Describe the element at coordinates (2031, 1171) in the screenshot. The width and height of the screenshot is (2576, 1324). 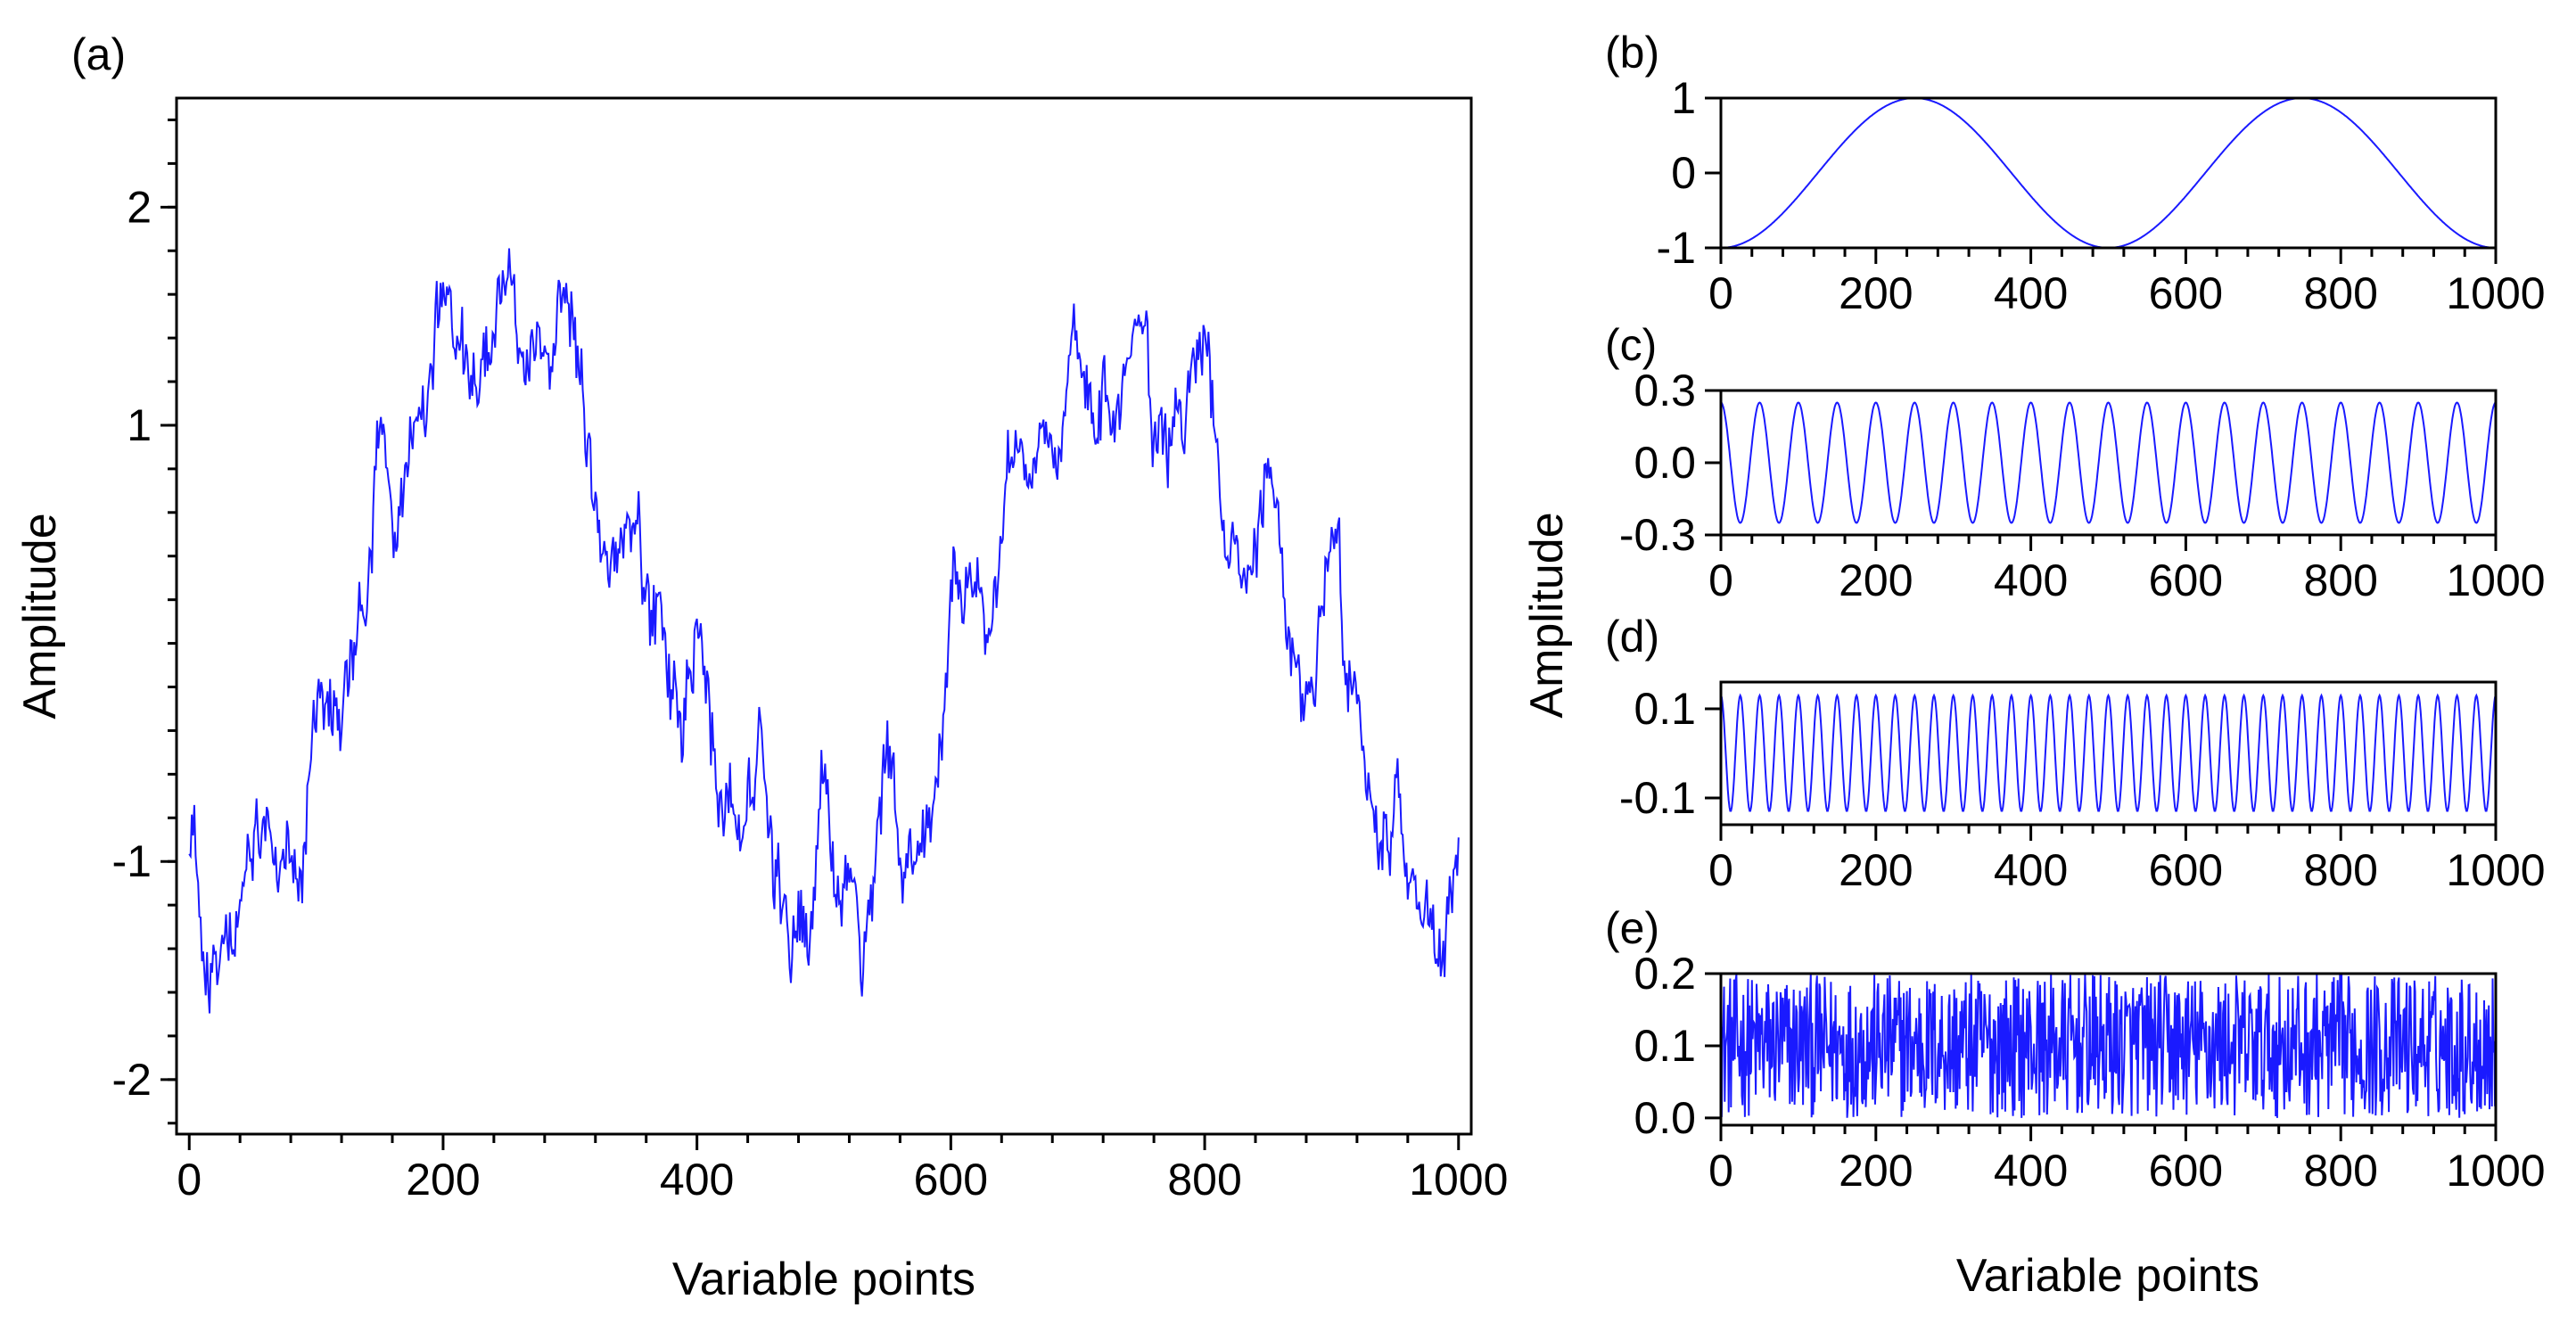
I see `x-tick-label-e: 400` at that location.